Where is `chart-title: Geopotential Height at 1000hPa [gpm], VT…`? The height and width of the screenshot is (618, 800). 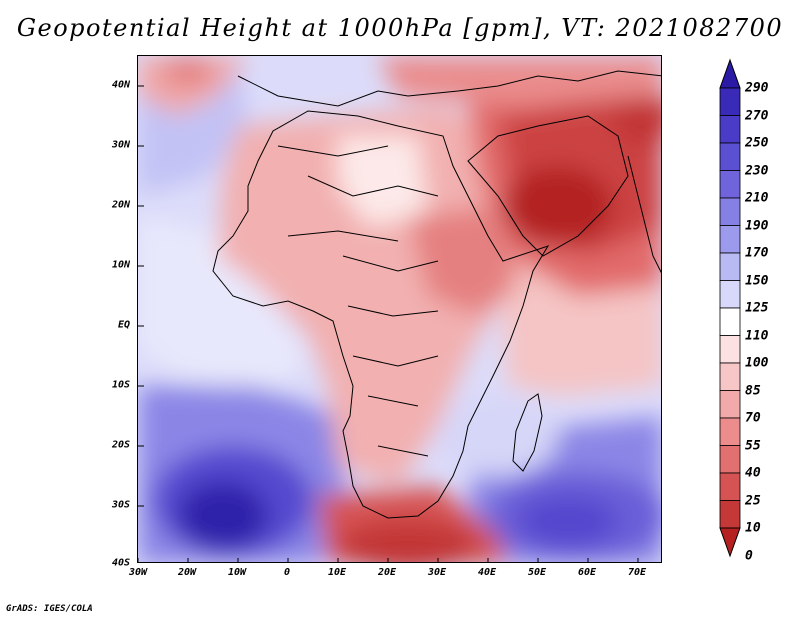
chart-title: Geopotential Height at 1000hPa [gpm], VT… is located at coordinates (400, 28).